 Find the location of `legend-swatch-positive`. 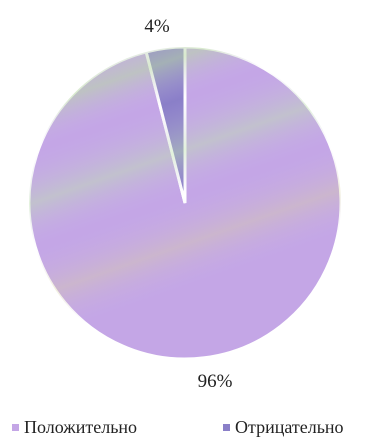

legend-swatch-positive is located at coordinates (15, 427).